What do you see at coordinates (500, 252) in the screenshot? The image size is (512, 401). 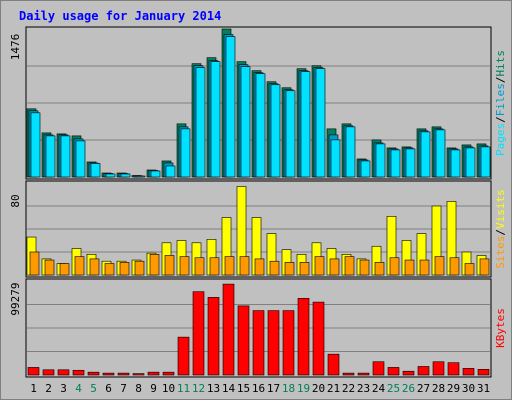 I see `legend-item-sites: Sites` at bounding box center [500, 252].